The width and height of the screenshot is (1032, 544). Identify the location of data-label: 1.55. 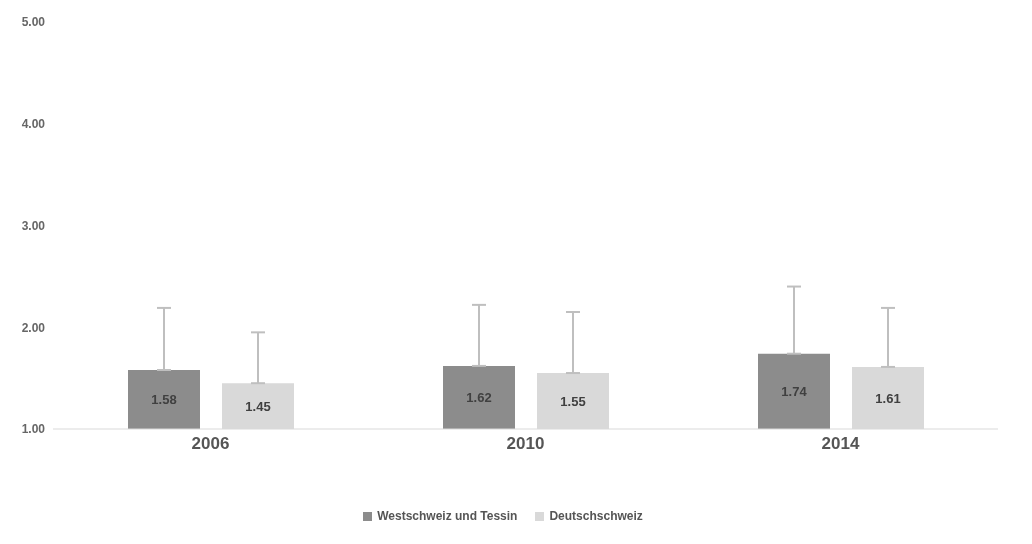
(573, 401).